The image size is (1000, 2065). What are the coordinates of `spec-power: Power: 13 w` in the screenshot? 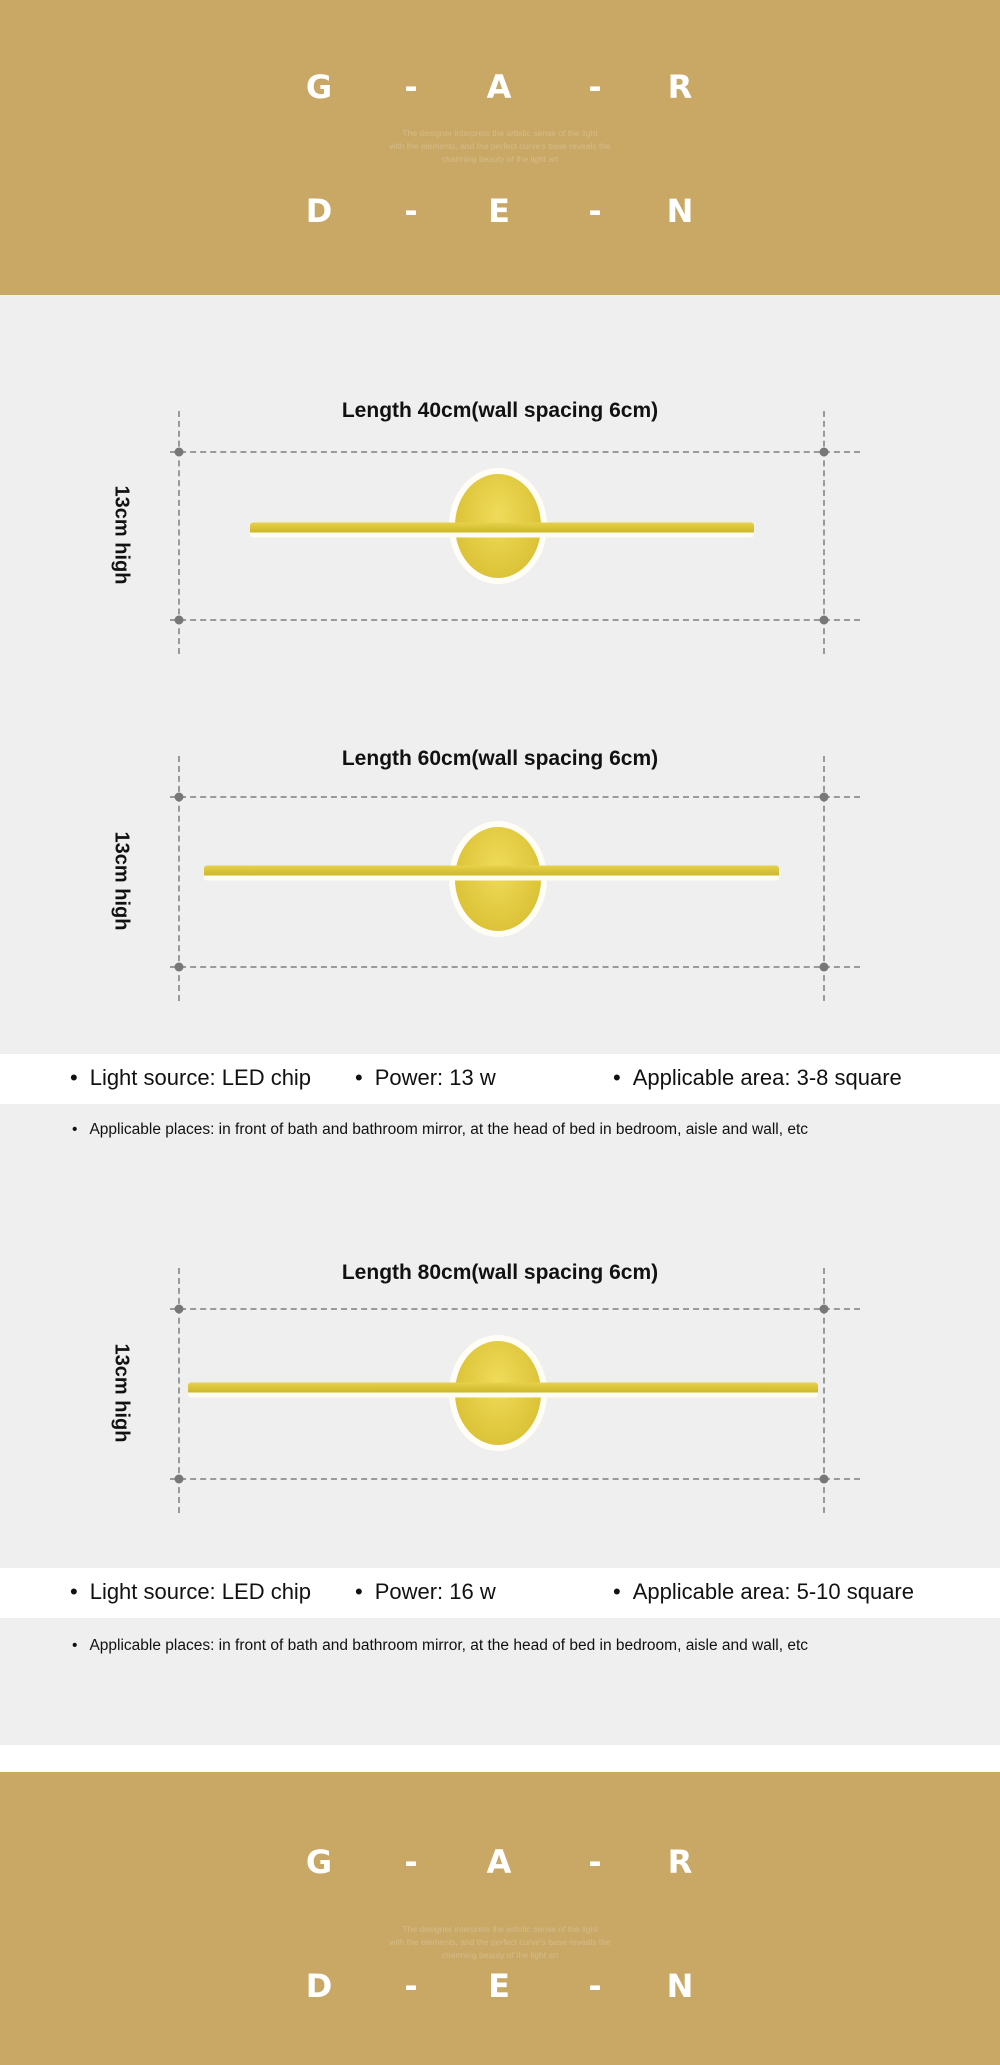 It's located at (425, 1078).